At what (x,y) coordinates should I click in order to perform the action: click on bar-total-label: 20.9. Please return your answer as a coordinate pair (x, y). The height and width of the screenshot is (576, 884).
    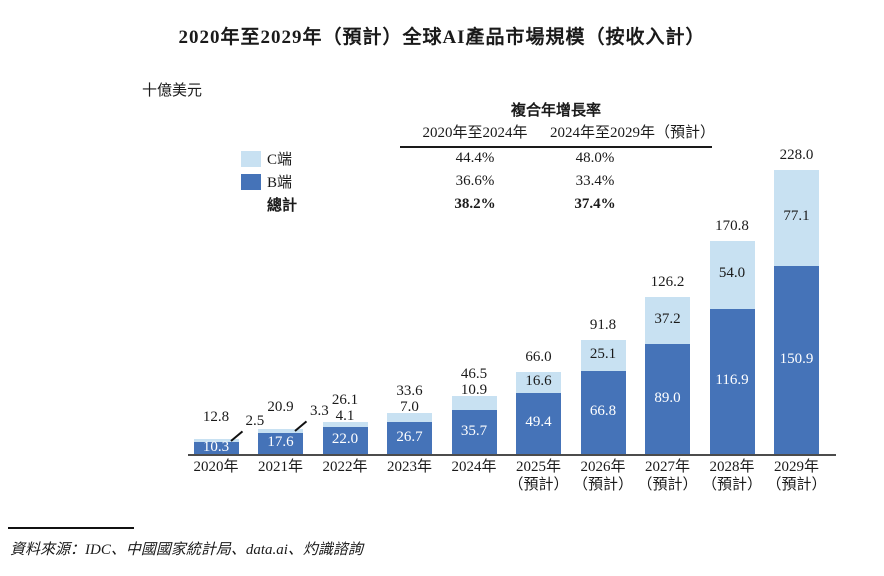
    Looking at the image, I should click on (280, 407).